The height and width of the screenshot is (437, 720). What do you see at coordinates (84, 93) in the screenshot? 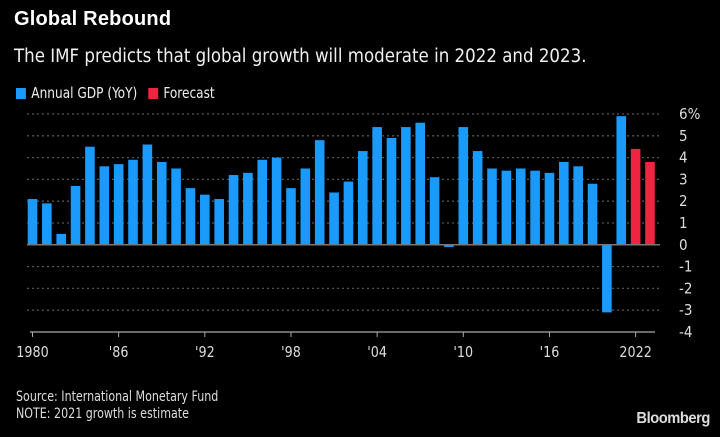
I see `legend-label-gdp: Annual GDP (YoY)` at bounding box center [84, 93].